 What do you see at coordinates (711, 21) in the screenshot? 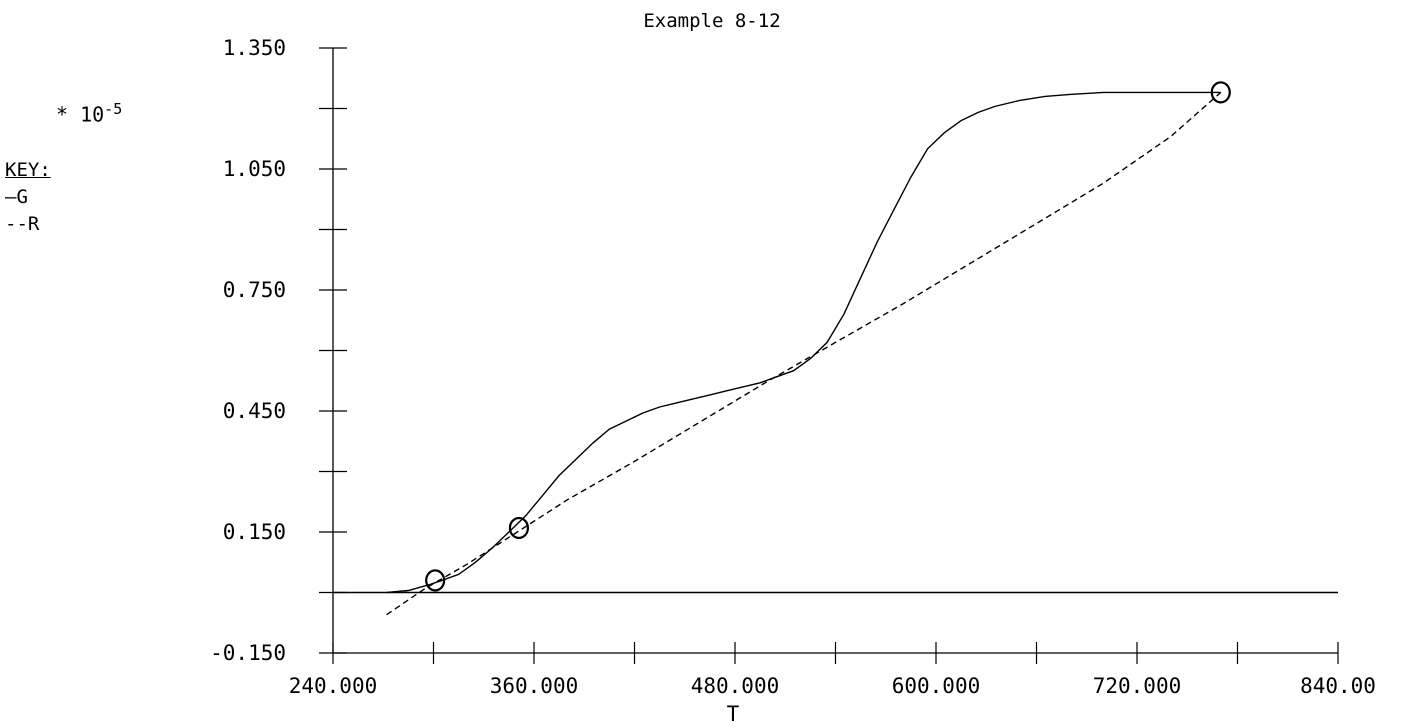
I see `chart-title: Example 8-12` at bounding box center [711, 21].